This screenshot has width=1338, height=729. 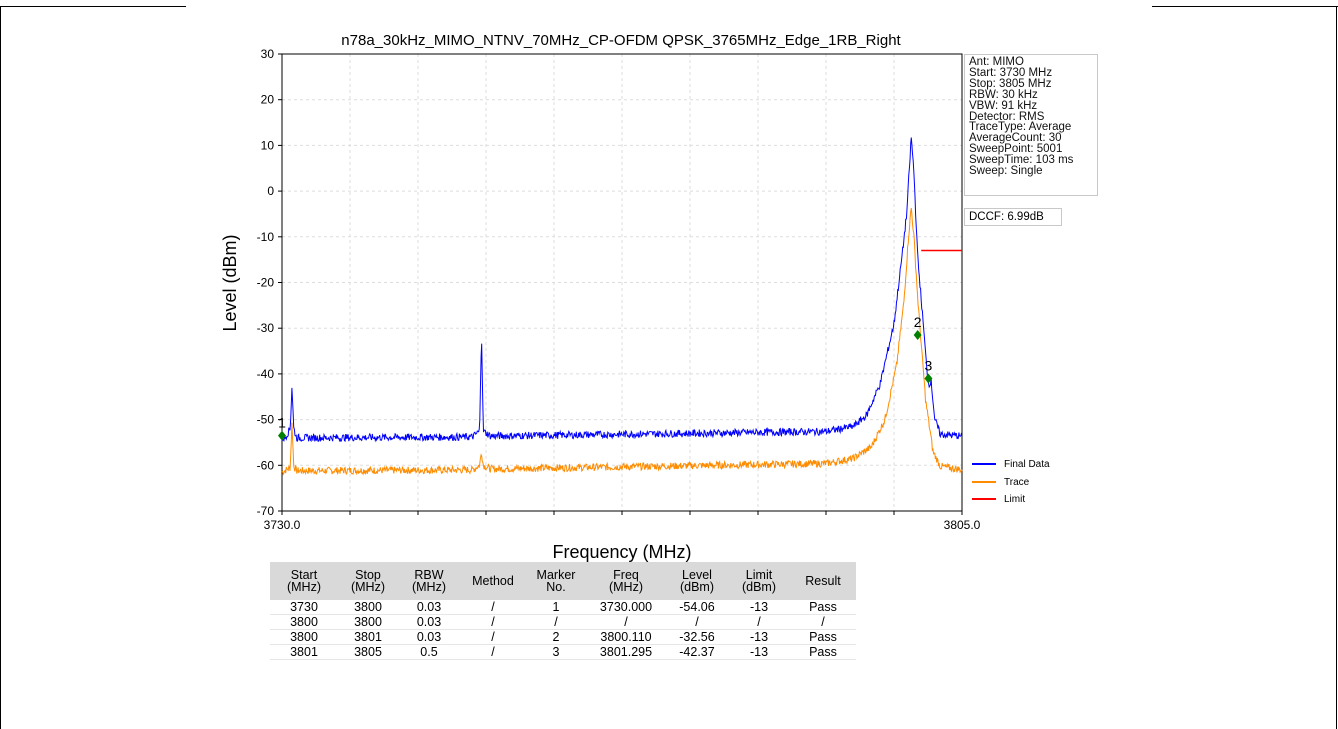 What do you see at coordinates (918, 322) in the screenshot?
I see `marker-label-2: 2` at bounding box center [918, 322].